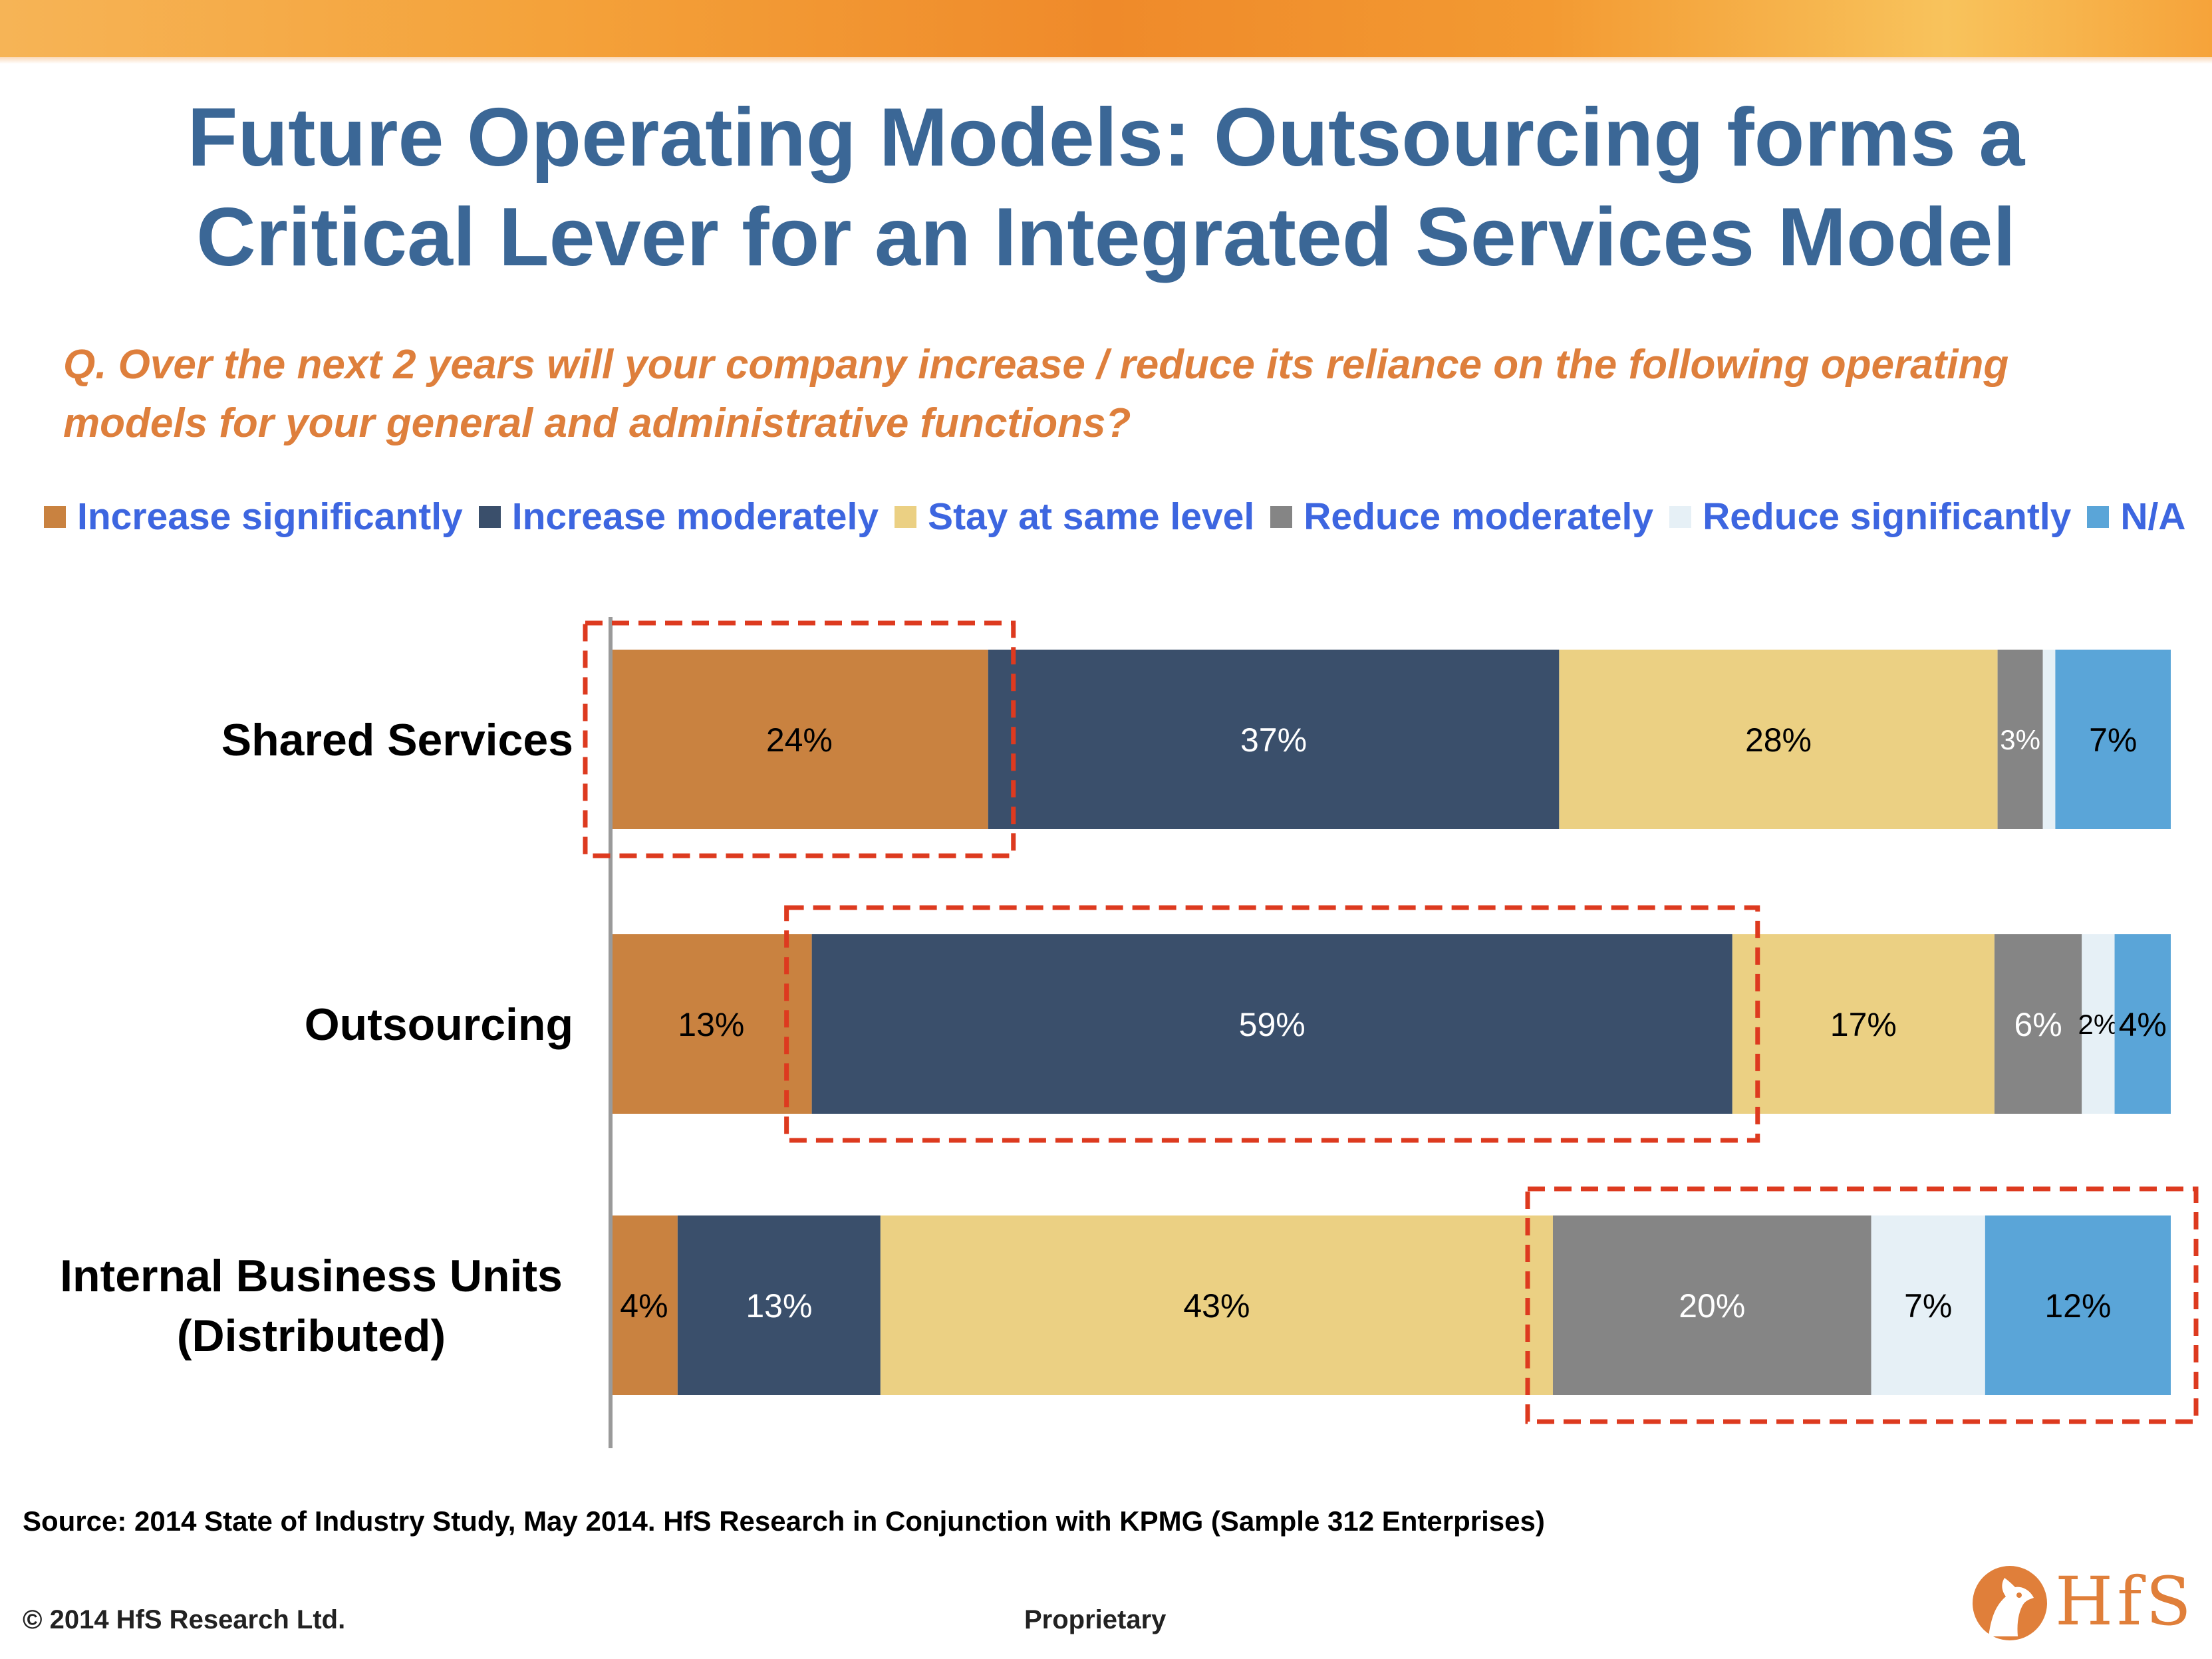  I want to click on data-label: 6%, so click(2038, 1024).